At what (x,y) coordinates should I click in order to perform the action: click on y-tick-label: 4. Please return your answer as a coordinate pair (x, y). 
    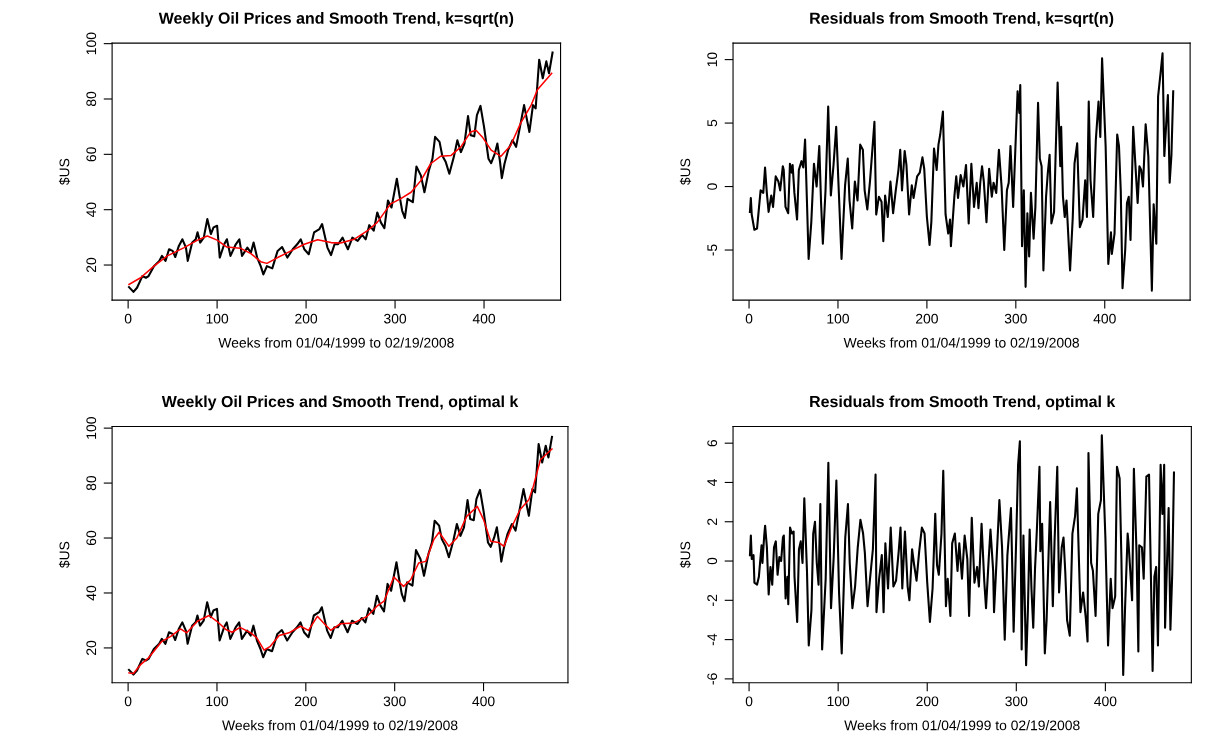
    Looking at the image, I should click on (712, 483).